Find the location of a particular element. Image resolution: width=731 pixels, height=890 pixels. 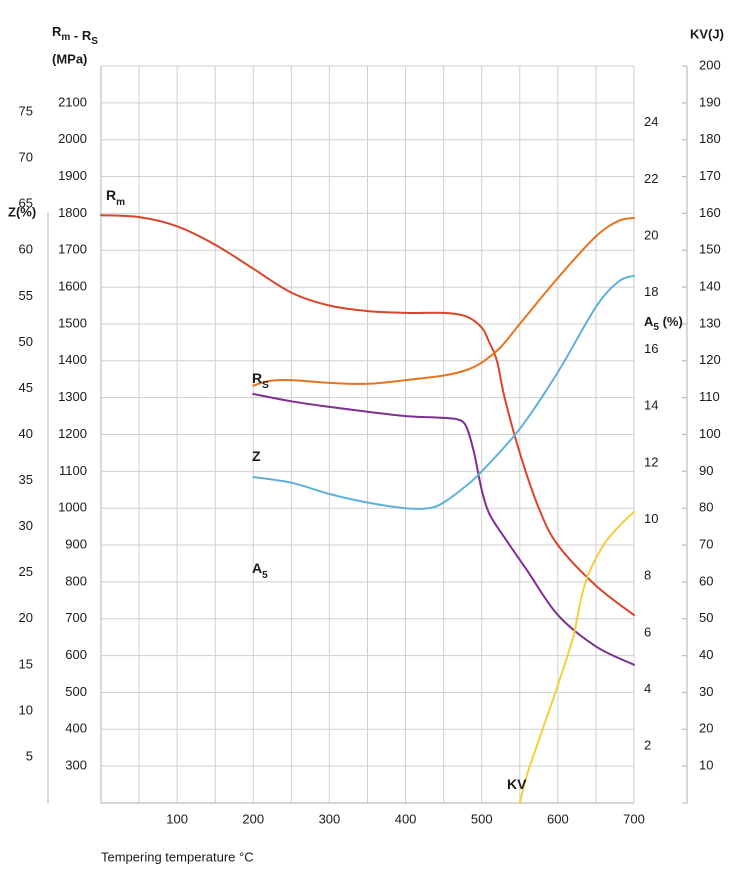

x-tick-label: 300 is located at coordinates (330, 818).